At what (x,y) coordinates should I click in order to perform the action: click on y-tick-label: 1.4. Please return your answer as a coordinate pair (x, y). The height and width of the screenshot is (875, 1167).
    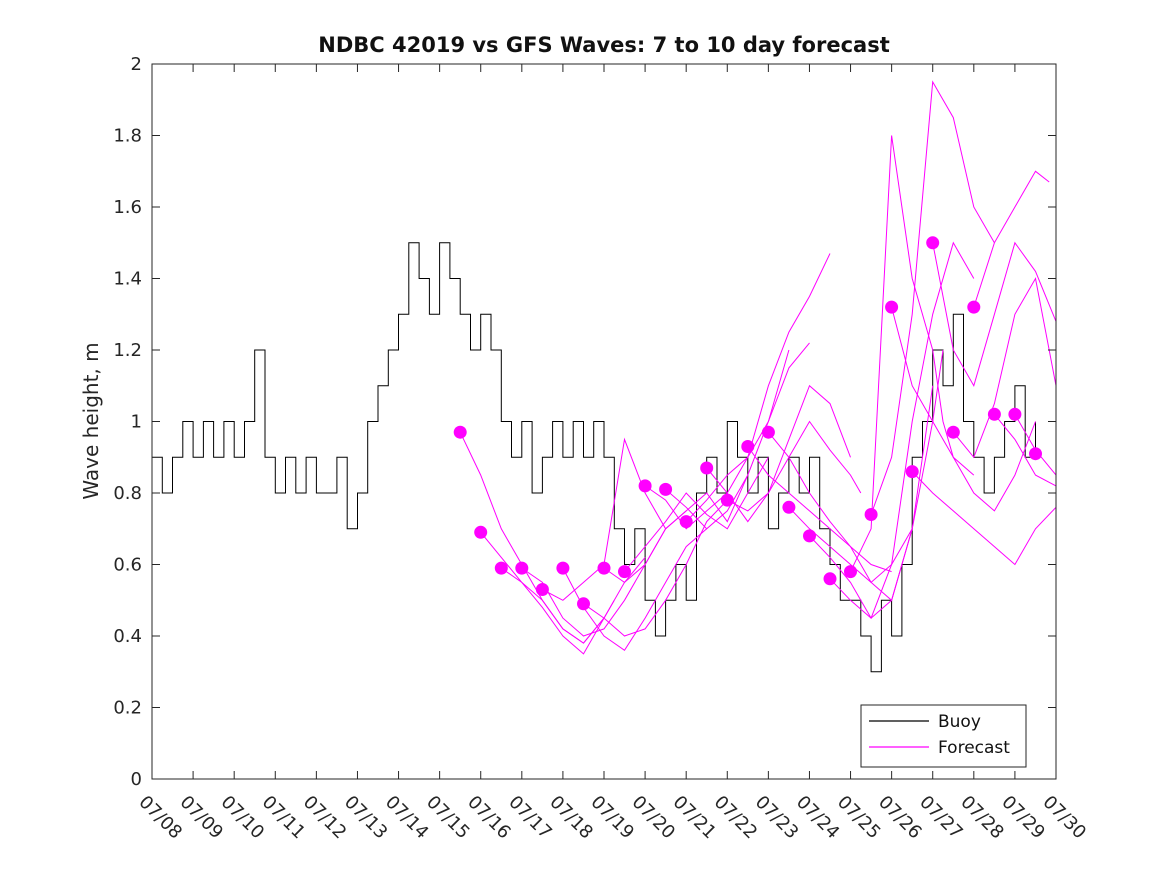
    Looking at the image, I should click on (127, 279).